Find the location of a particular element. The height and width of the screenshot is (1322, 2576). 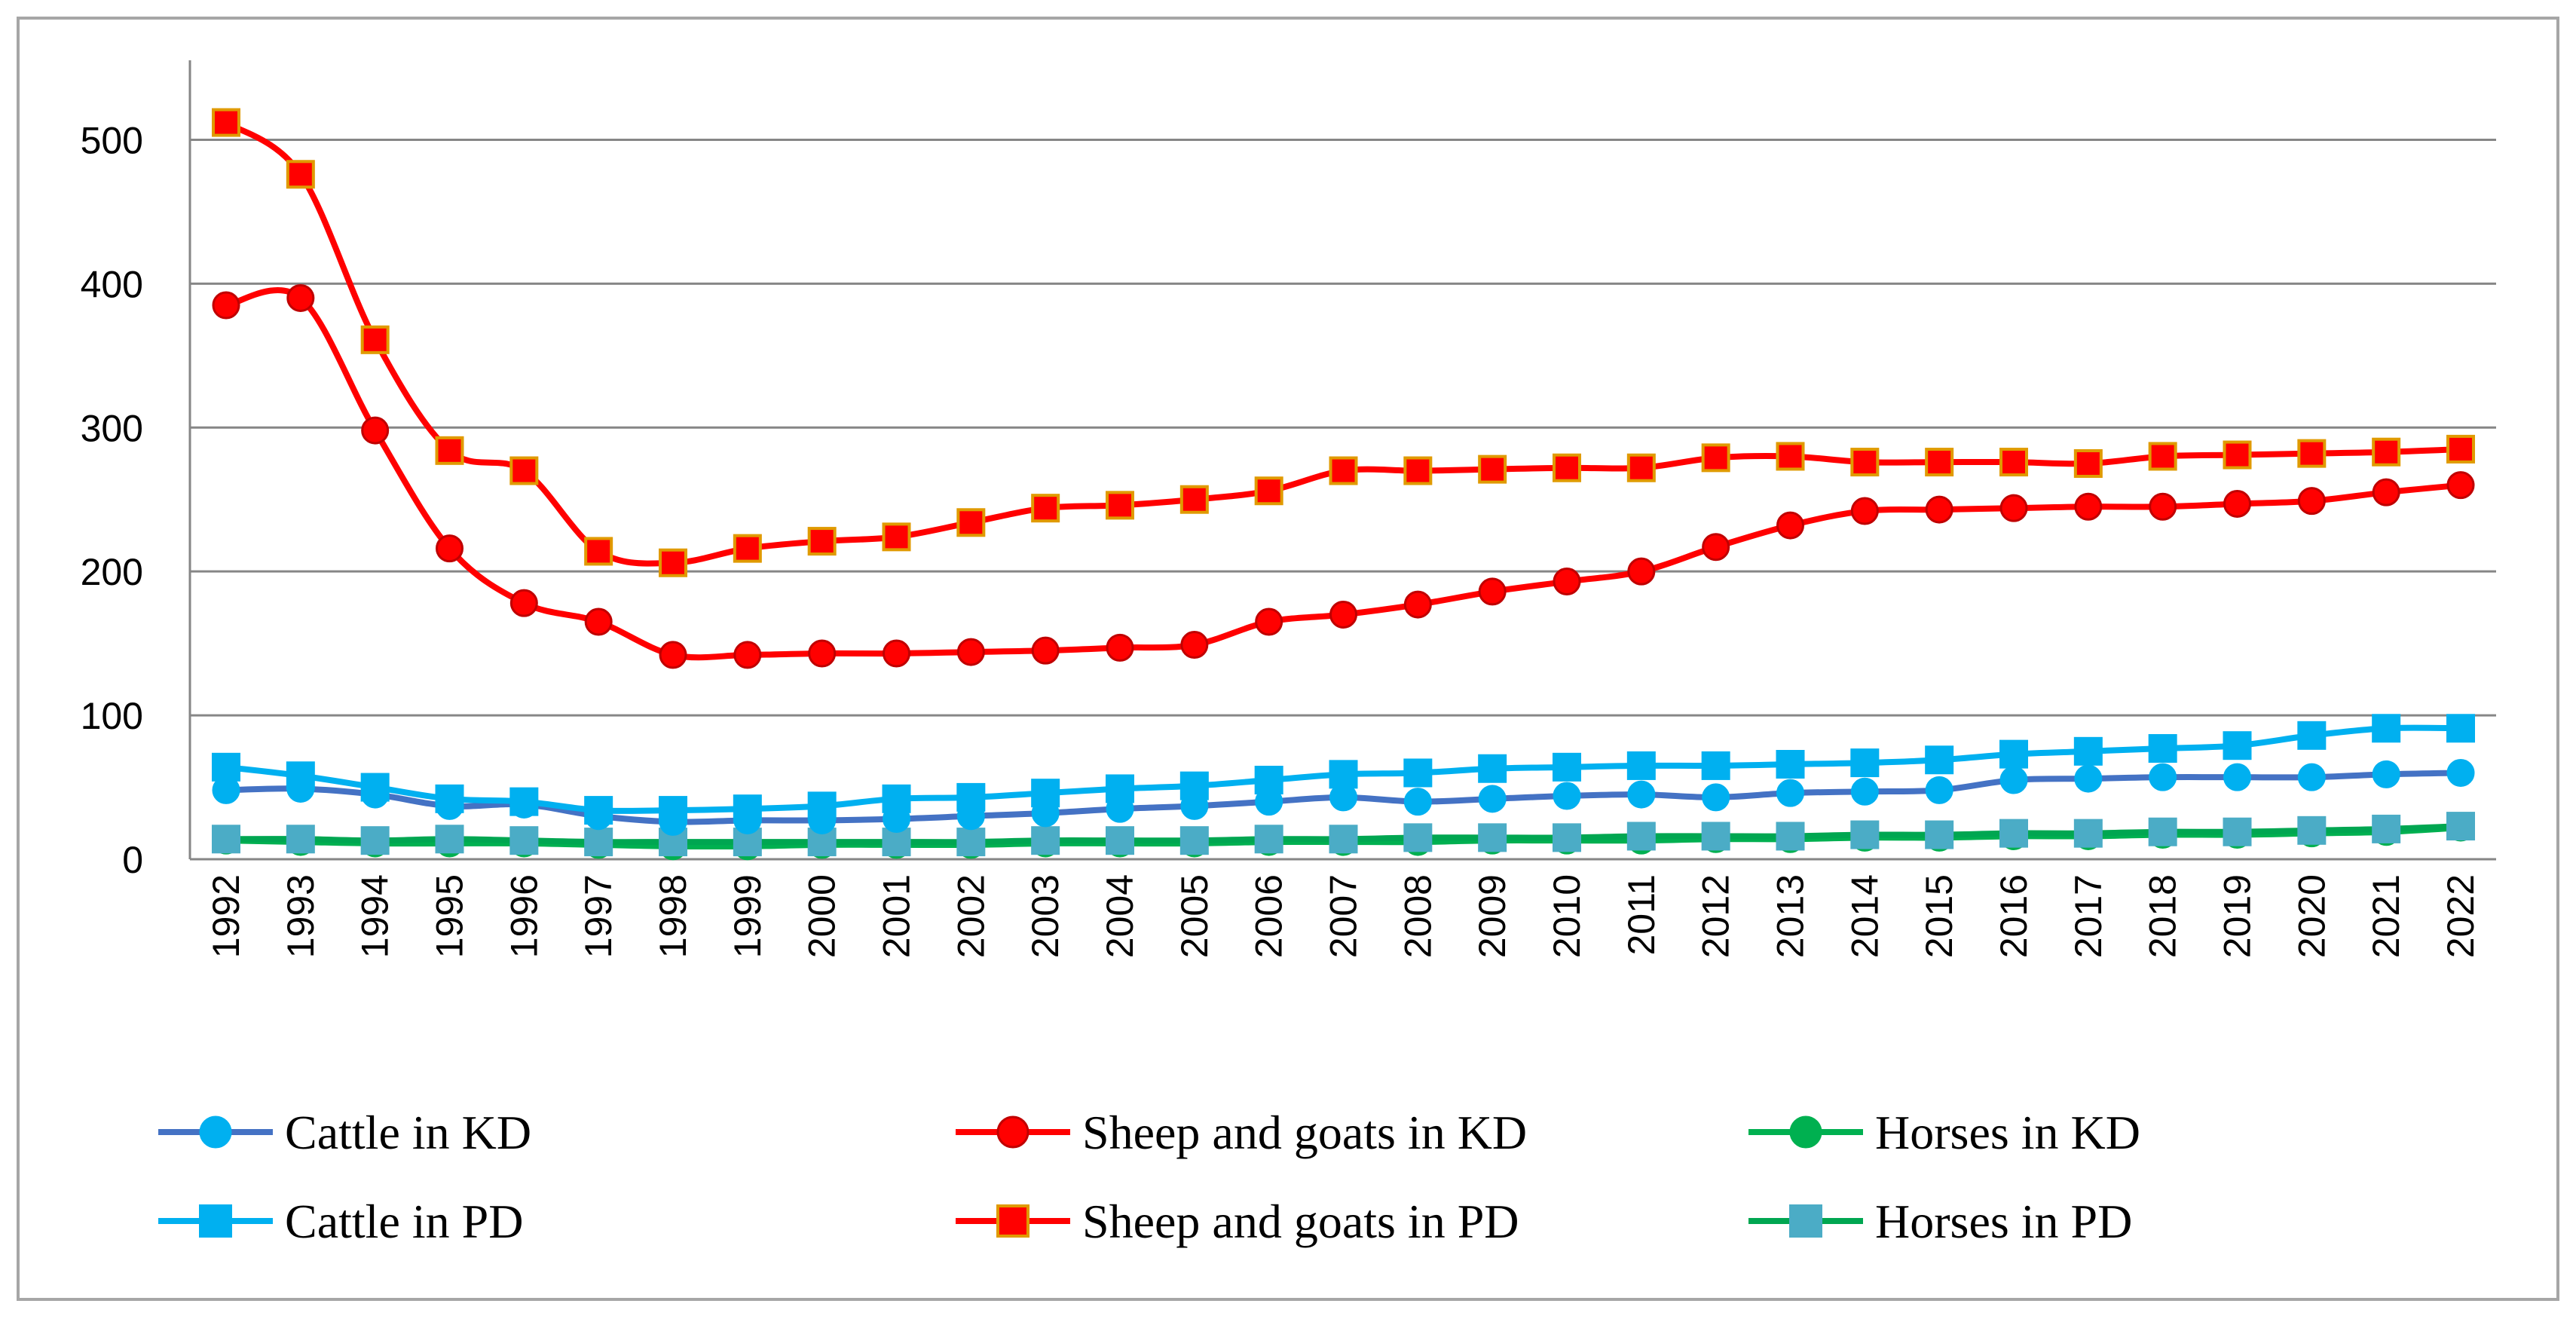

x-tick-label: 2005 is located at coordinates (1194, 916).